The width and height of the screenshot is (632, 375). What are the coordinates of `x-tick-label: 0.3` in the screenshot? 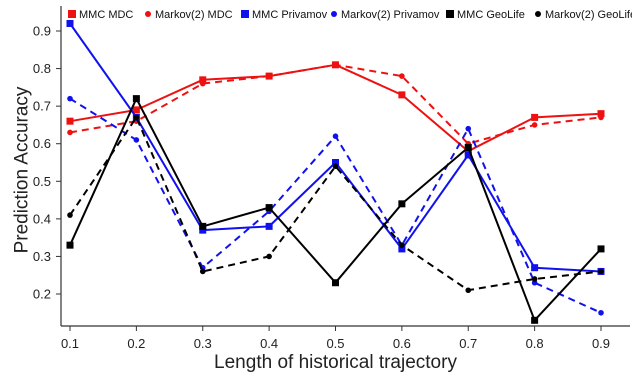 It's located at (203, 343).